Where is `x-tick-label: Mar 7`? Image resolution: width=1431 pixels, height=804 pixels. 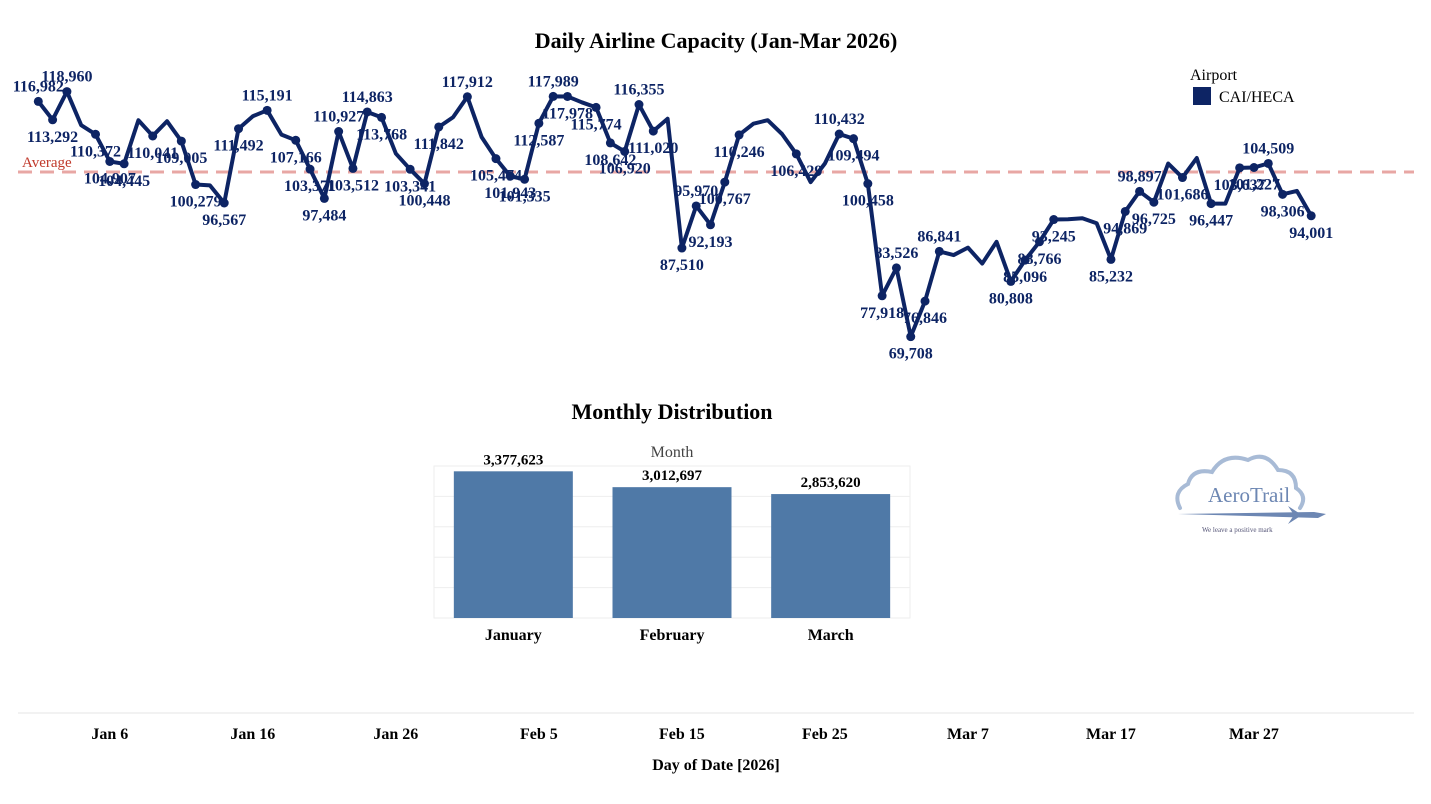
x-tick-label: Mar 7 is located at coordinates (968, 734).